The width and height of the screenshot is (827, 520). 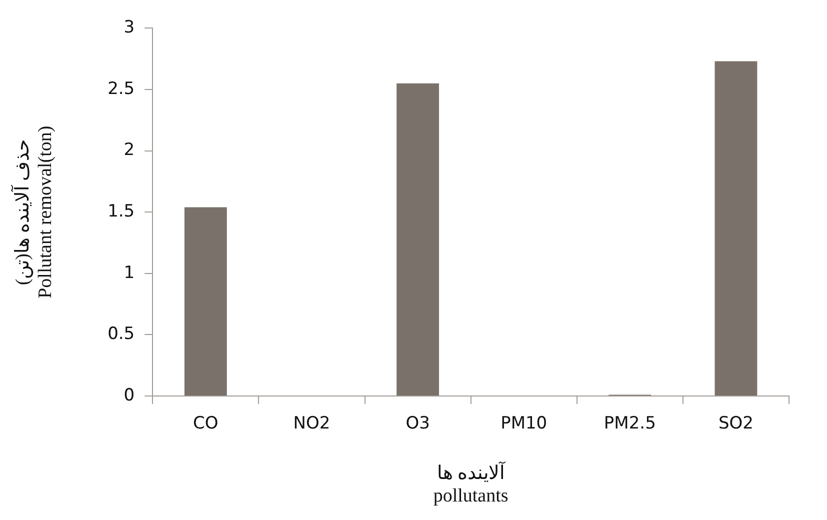 What do you see at coordinates (129, 272) in the screenshot?
I see `y-tick-label: 1` at bounding box center [129, 272].